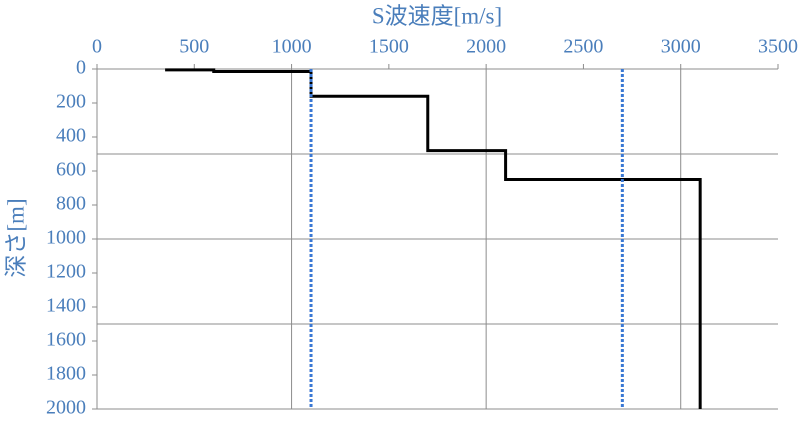 Image resolution: width=810 pixels, height=426 pixels. What do you see at coordinates (778, 47) in the screenshot?
I see `x-tick-label: 3500` at bounding box center [778, 47].